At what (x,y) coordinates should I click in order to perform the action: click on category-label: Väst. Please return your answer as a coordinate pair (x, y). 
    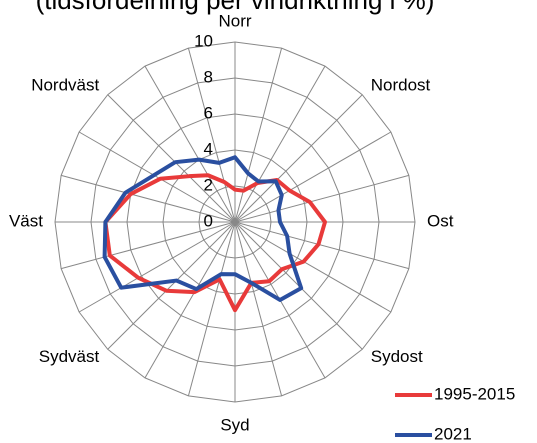
    Looking at the image, I should click on (26, 220).